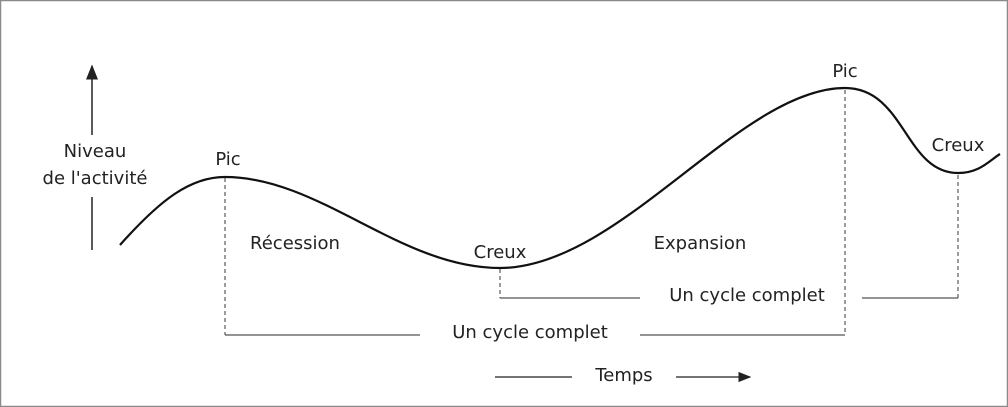  What do you see at coordinates (700, 243) in the screenshot?
I see `phase-label: Expansion` at bounding box center [700, 243].